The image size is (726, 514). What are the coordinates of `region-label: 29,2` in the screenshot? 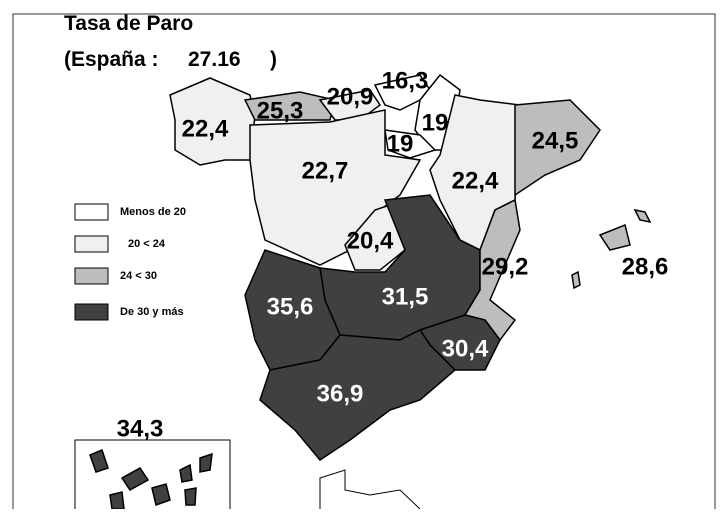 It's located at (505, 266).